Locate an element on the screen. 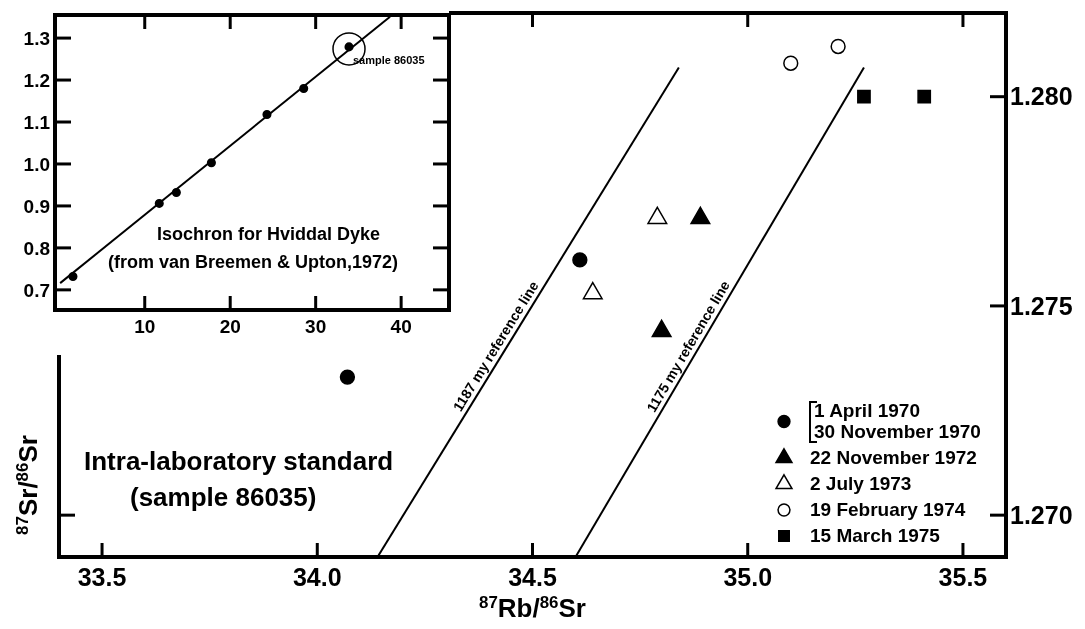 This screenshot has height=629, width=1085. y-tick-label: 1.270 is located at coordinates (1041, 514).